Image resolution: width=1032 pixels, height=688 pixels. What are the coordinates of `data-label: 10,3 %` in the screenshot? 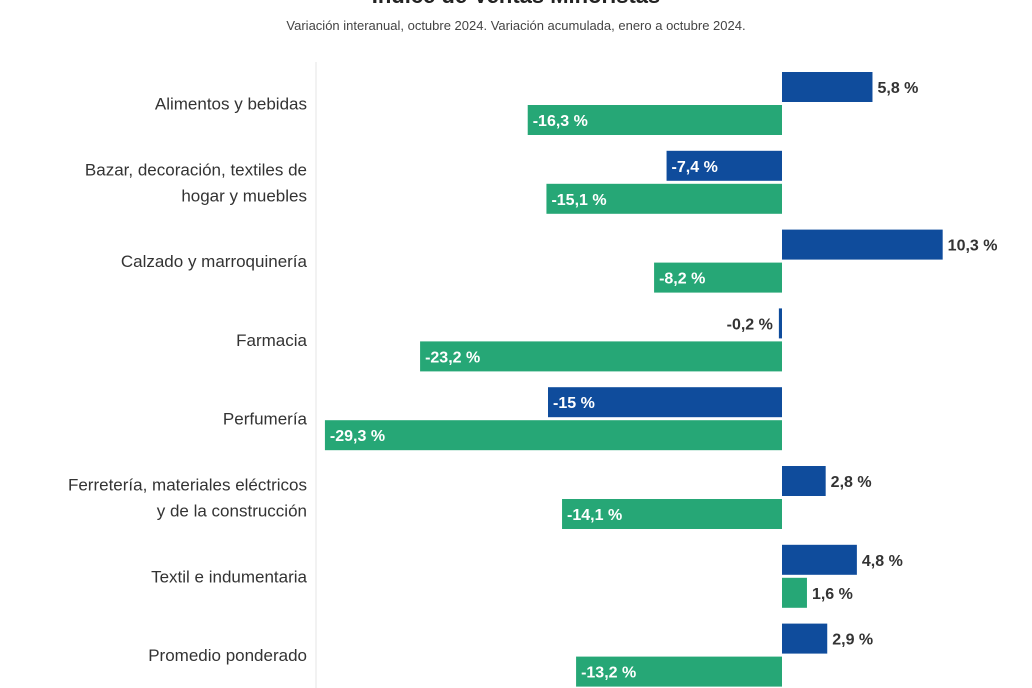 It's located at (973, 246).